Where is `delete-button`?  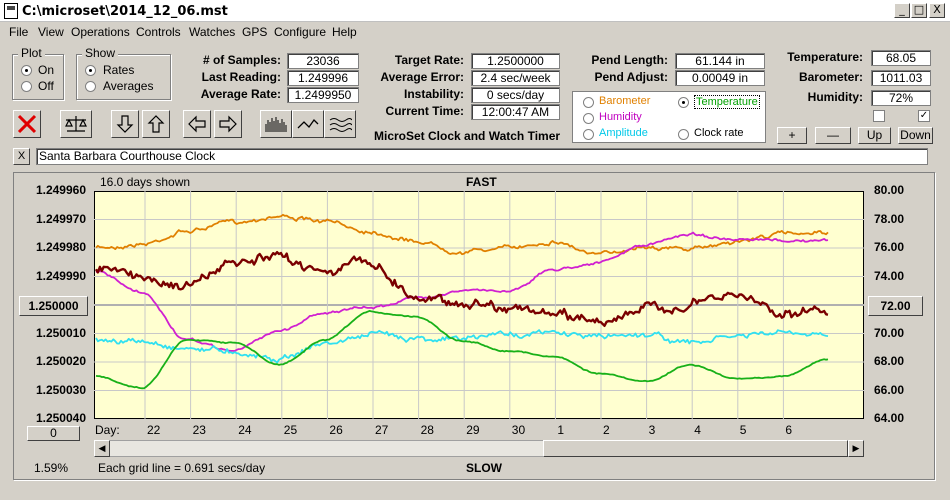 delete-button is located at coordinates (27, 124).